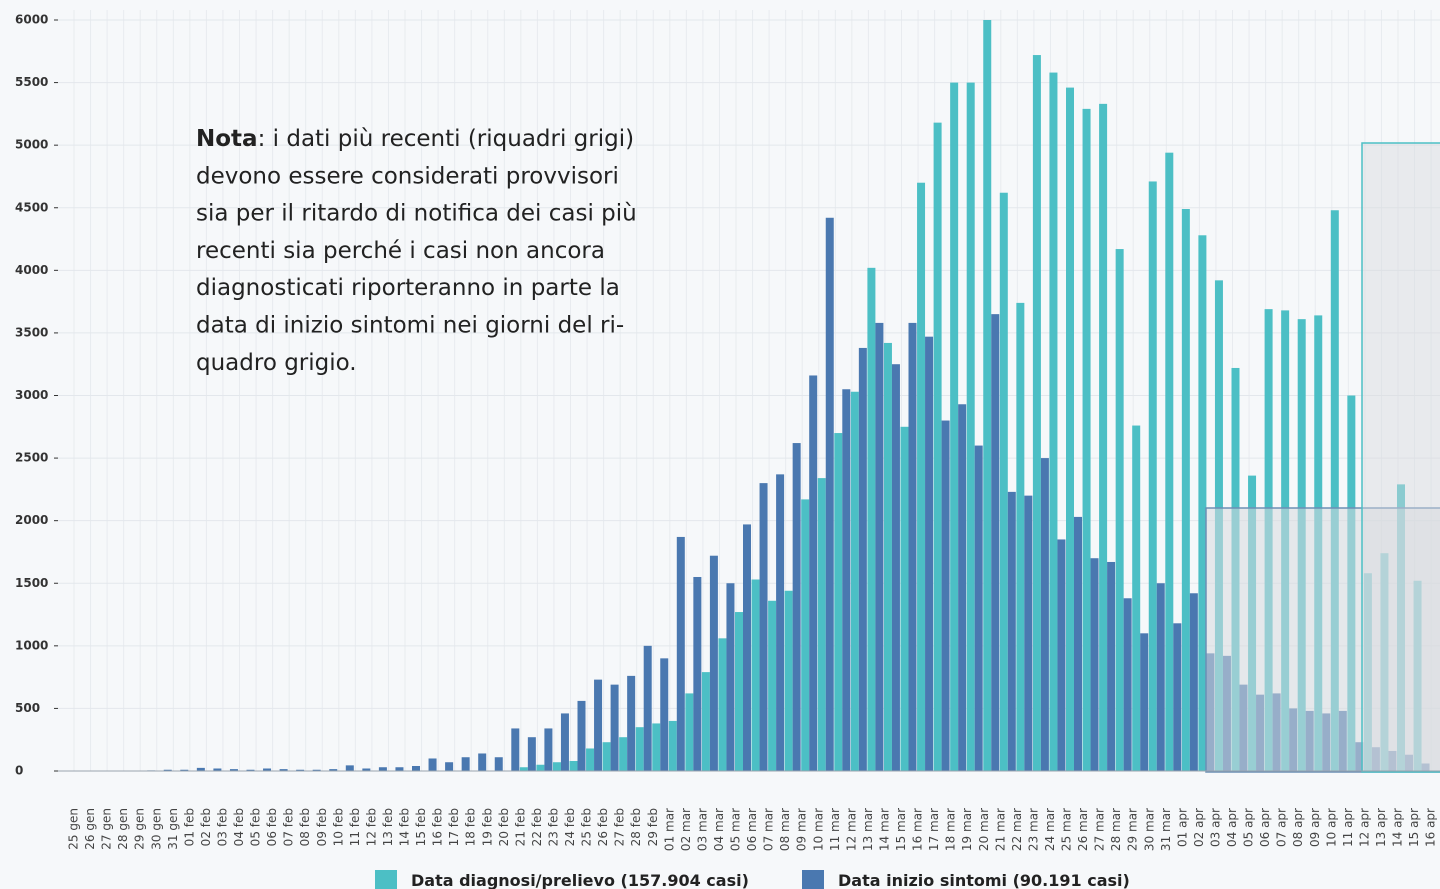 The image size is (1440, 889). Describe the element at coordinates (520, 827) in the screenshot. I see `x-tick-label: 21 feb` at that location.